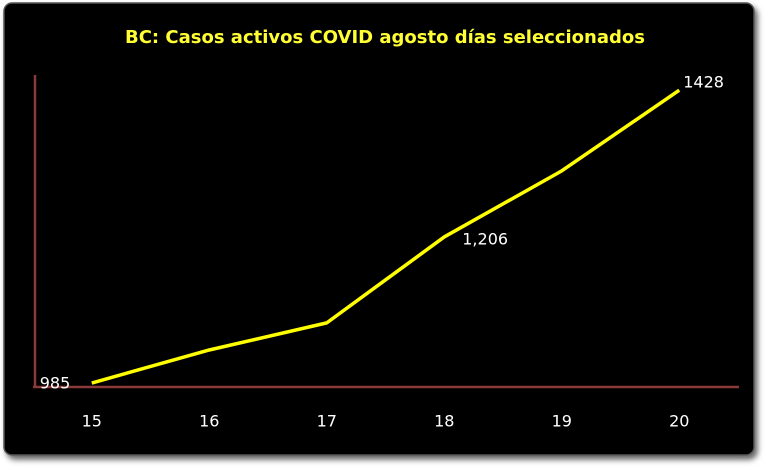 The height and width of the screenshot is (470, 770). I want to click on x-tick-label: 17, so click(327, 421).